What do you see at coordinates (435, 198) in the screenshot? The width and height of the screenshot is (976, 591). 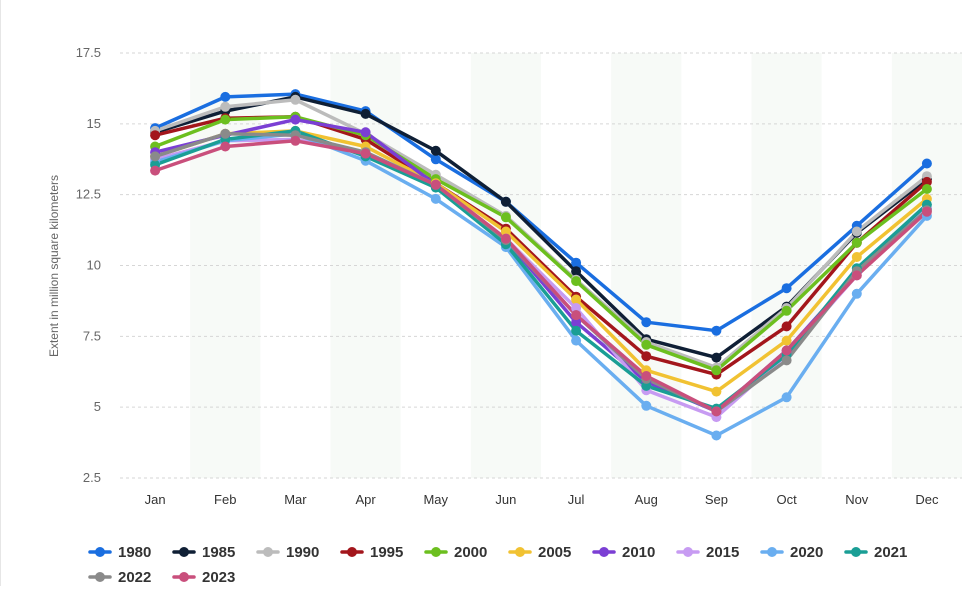 I see `point-2020-may` at bounding box center [435, 198].